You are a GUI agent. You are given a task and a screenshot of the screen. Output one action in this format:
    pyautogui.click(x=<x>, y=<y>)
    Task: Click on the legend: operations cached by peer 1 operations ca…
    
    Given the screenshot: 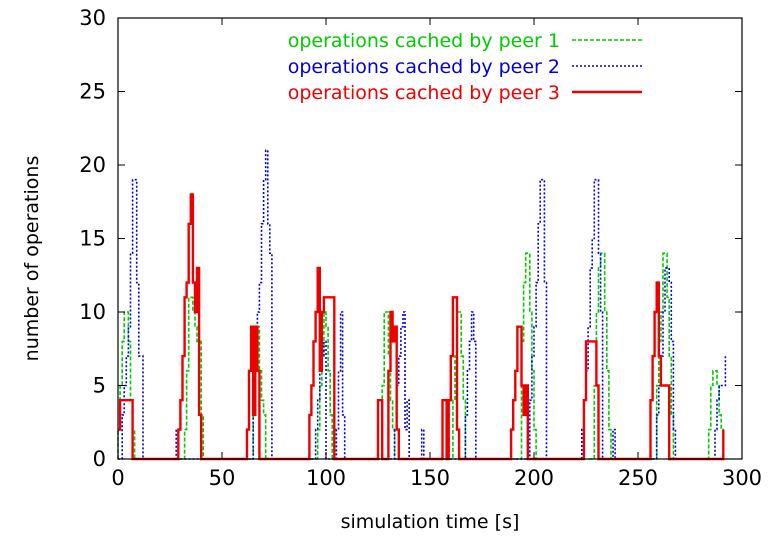 What is the action you would take?
    pyautogui.click(x=465, y=67)
    